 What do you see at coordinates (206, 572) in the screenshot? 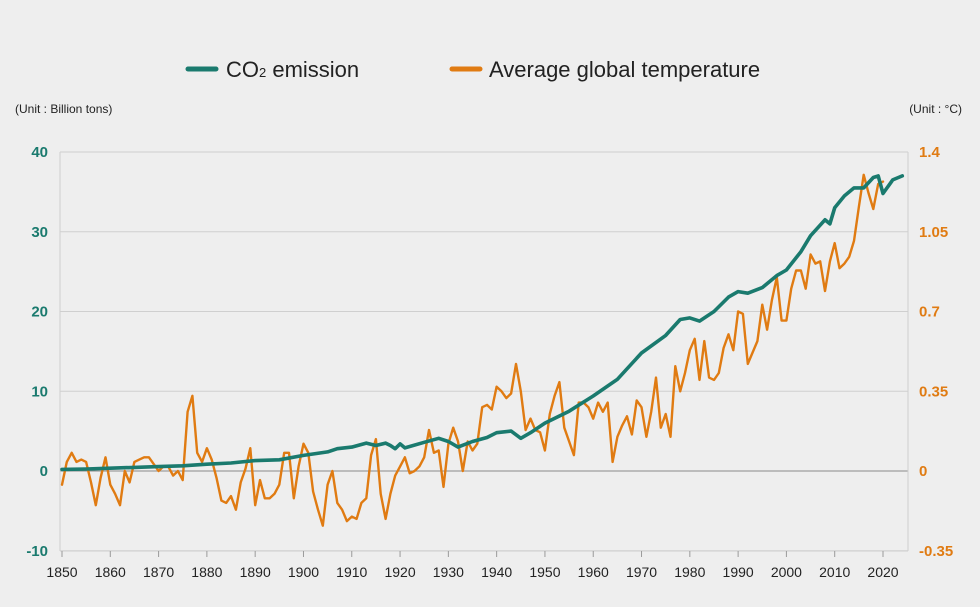
I see `x-tick-label: 1880` at bounding box center [206, 572].